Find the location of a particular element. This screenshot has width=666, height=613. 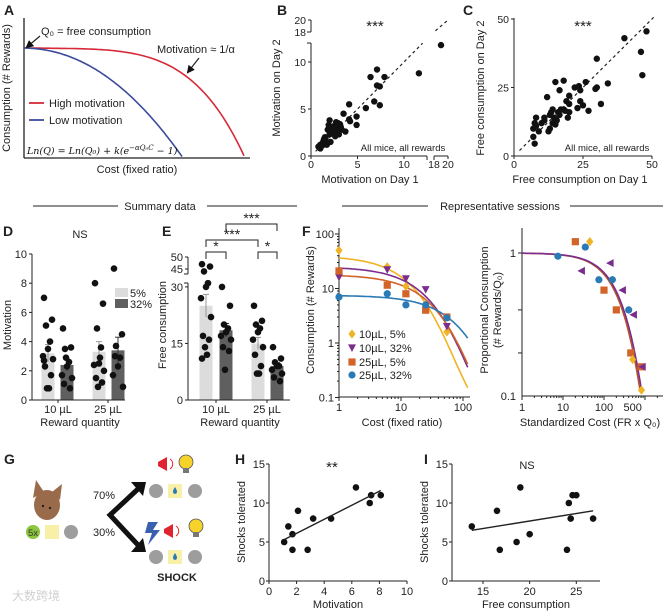

mouse-eye is located at coordinates (43, 506).